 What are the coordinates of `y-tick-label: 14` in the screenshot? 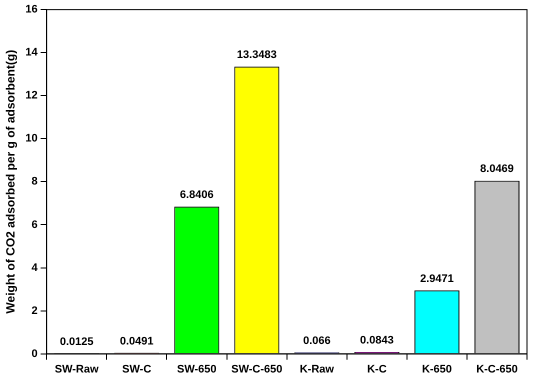 It's located at (32, 52).